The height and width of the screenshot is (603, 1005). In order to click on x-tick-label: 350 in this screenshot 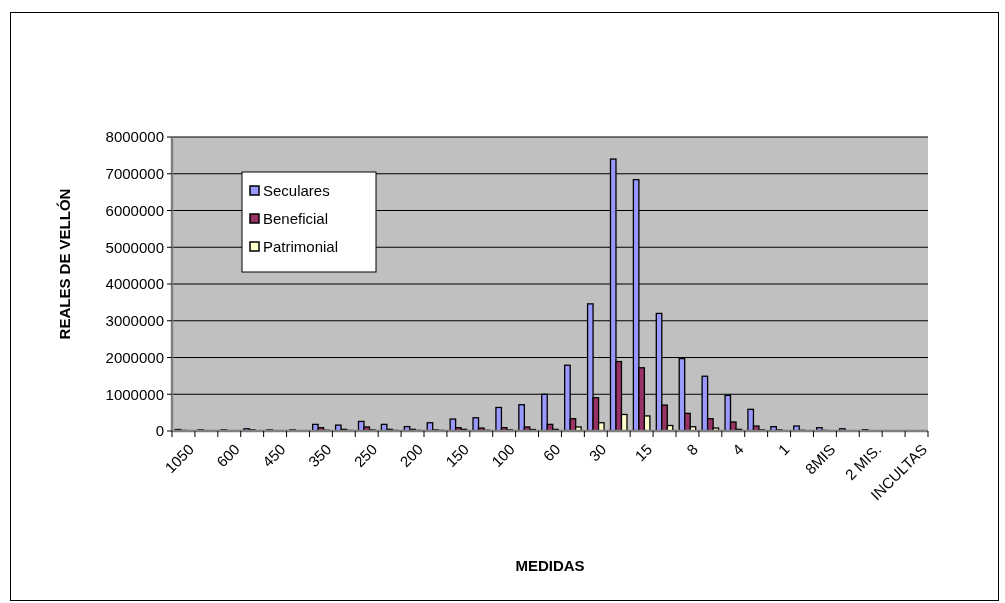, I will do `click(319, 455)`.